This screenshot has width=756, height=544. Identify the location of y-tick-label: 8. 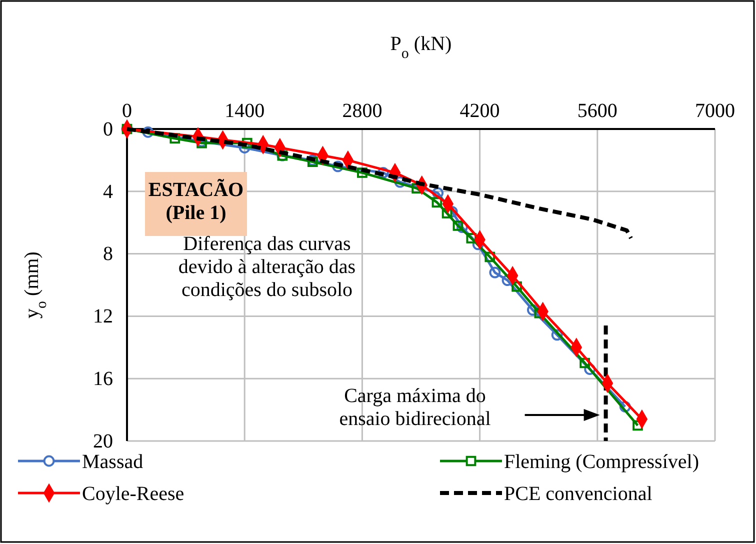
(108, 254).